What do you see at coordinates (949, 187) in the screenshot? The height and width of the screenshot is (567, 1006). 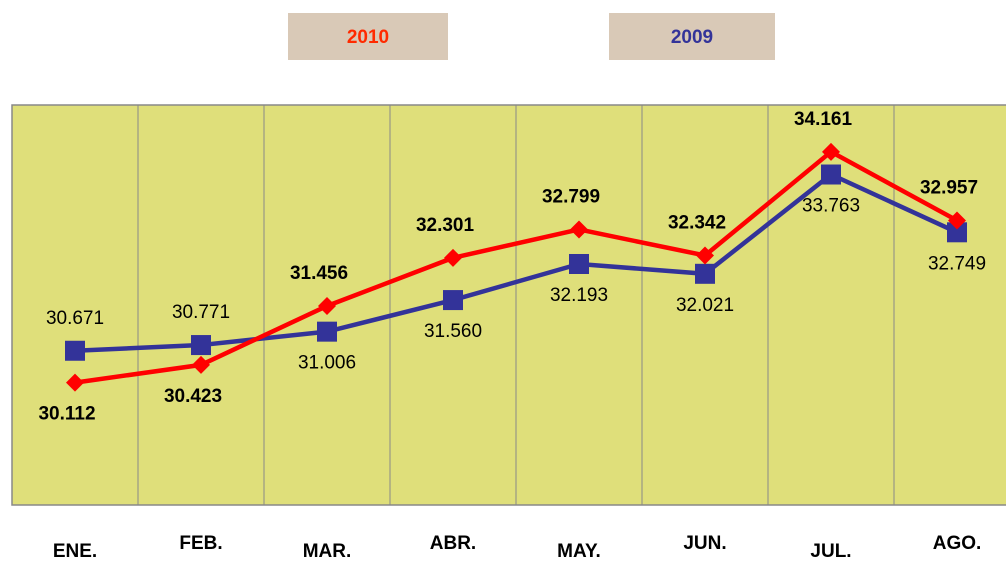 I see `data-label: 32.957` at bounding box center [949, 187].